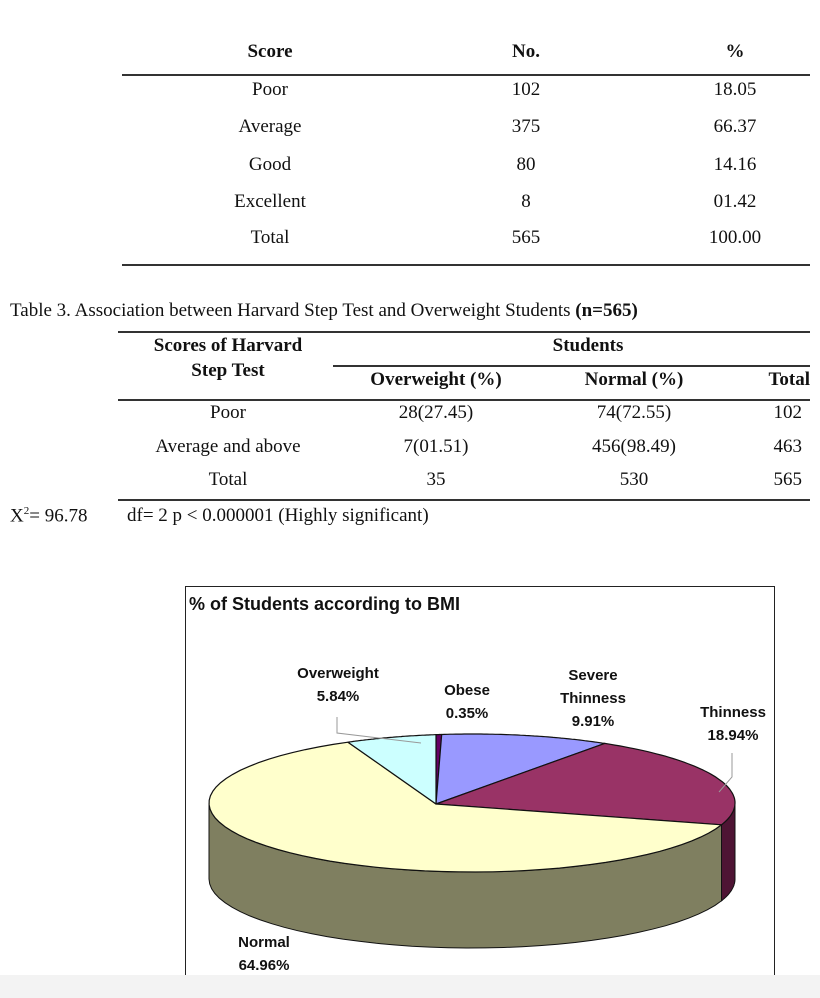  Describe the element at coordinates (436, 479) in the screenshot. I see `table-cell: 35` at that location.